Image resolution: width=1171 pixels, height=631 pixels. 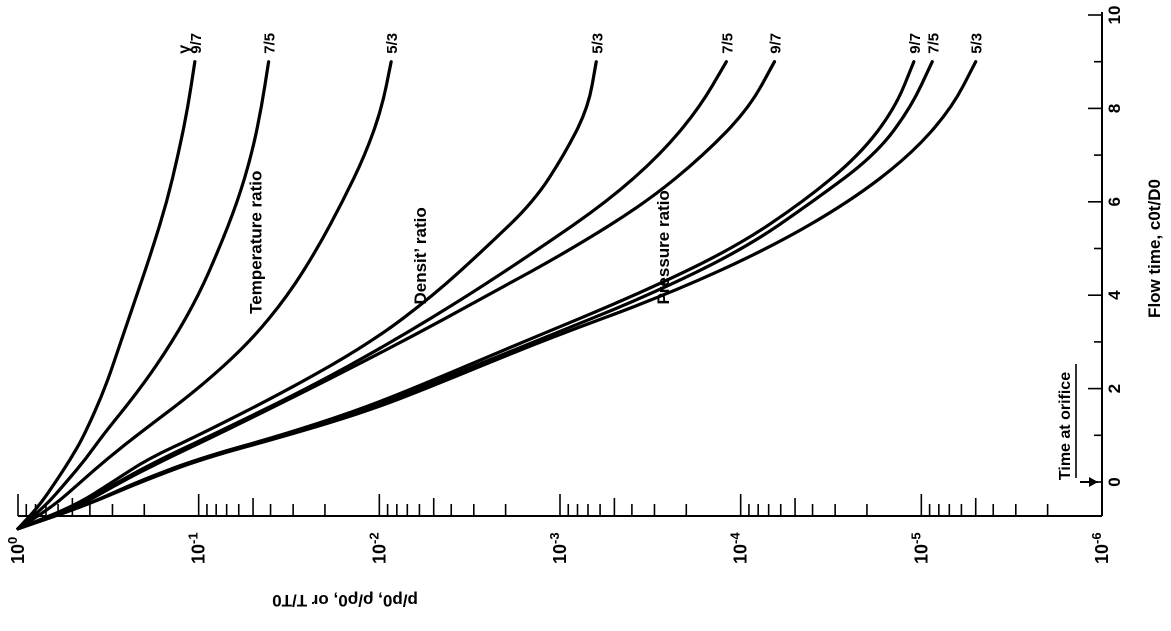 What do you see at coordinates (345, 600) in the screenshot?
I see `ratio-axis-label: p/p0, ρ/ρ0, or T/T0` at bounding box center [345, 600].